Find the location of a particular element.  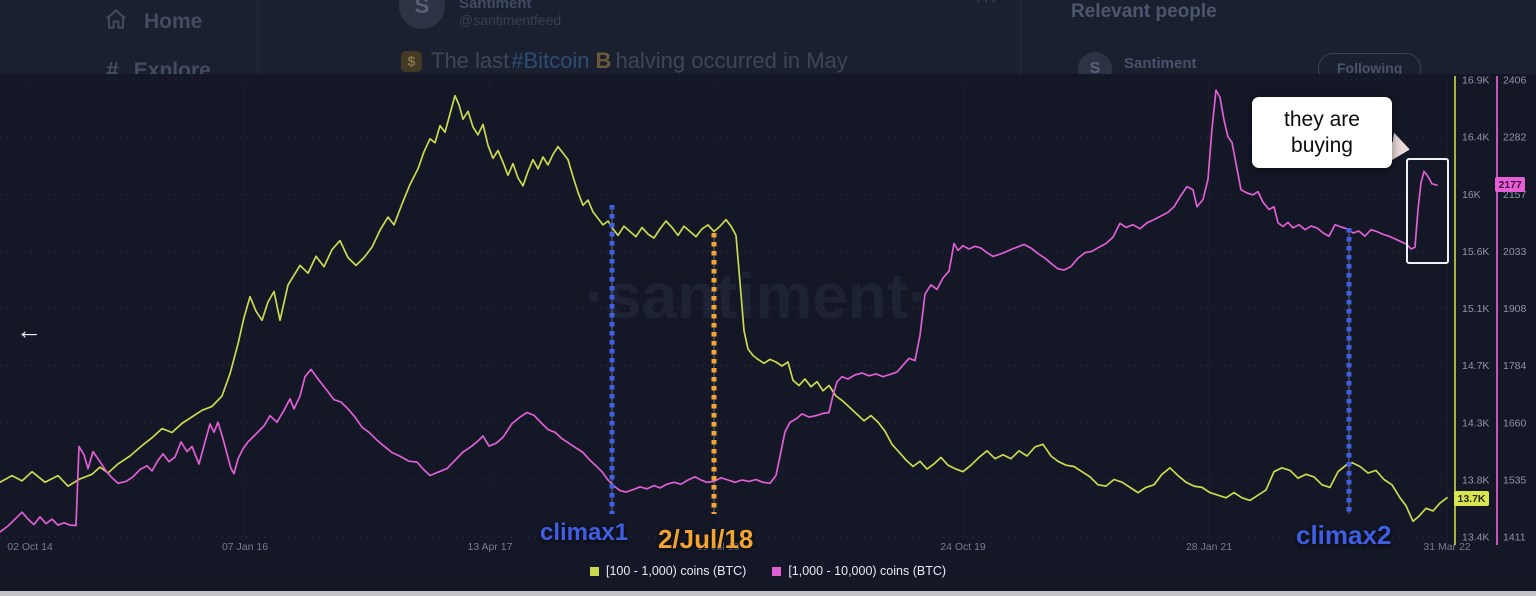

sidebar-user-name: Santiment is located at coordinates (1160, 63).